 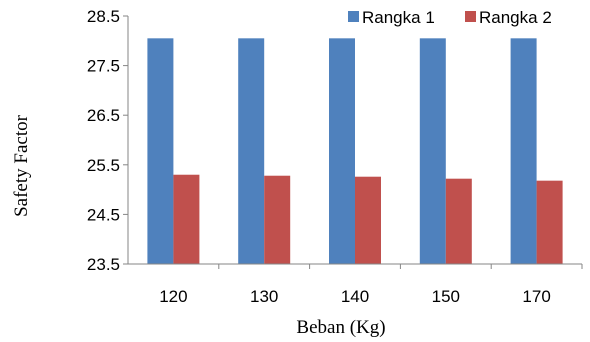 What do you see at coordinates (107, 140) in the screenshot?
I see `y-tick-labels: 23.5 24.5 25.5 26.5 27.5 28.5` at bounding box center [107, 140].